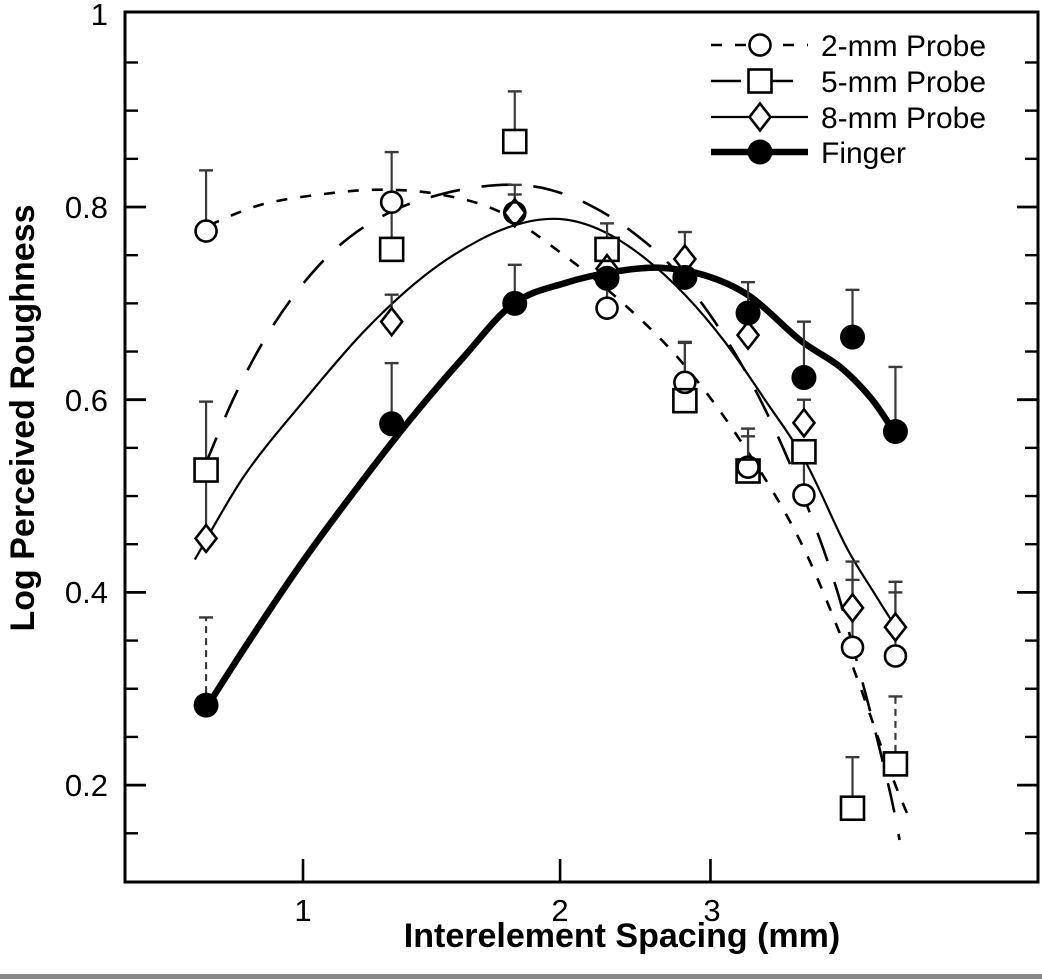 The height and width of the screenshot is (979, 1042). I want to click on y-tick-label-1: 1, so click(99, 16).